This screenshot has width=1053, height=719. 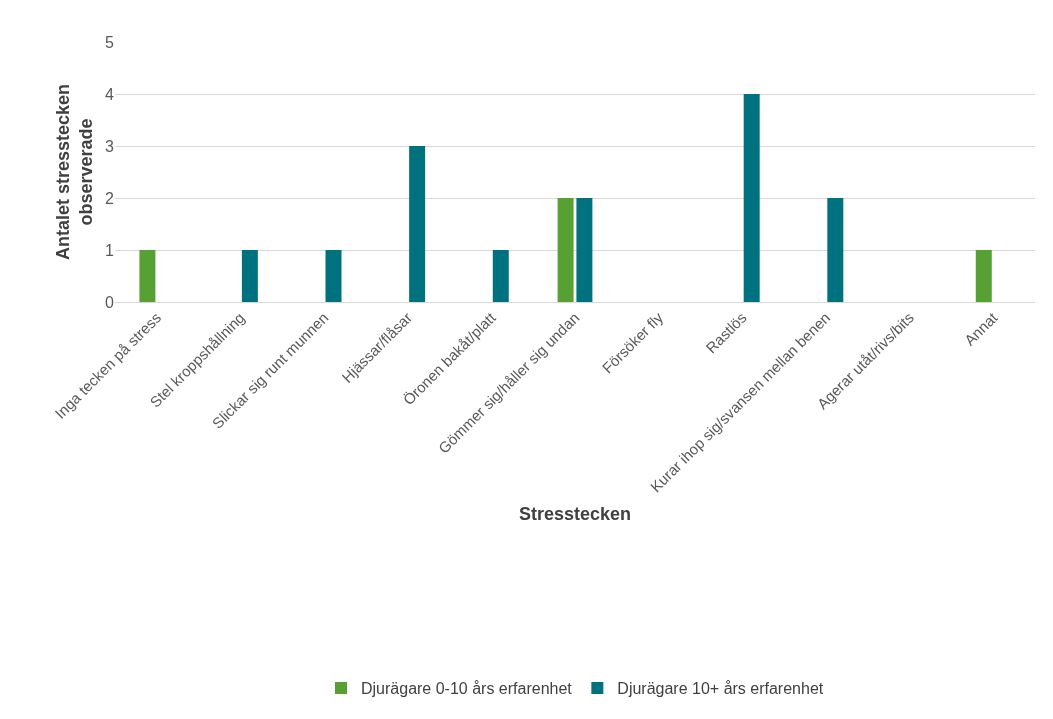 What do you see at coordinates (575, 513) in the screenshot?
I see `x-axis-title: Stresstecken` at bounding box center [575, 513].